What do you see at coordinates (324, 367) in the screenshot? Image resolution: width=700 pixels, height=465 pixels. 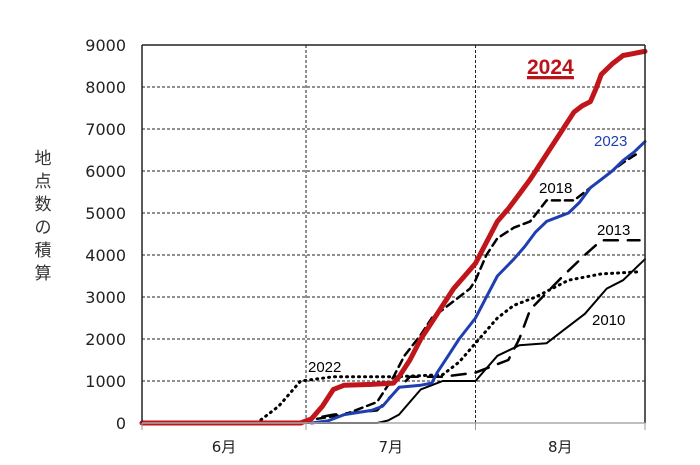 I see `series-label-2022: 2022` at bounding box center [324, 367].